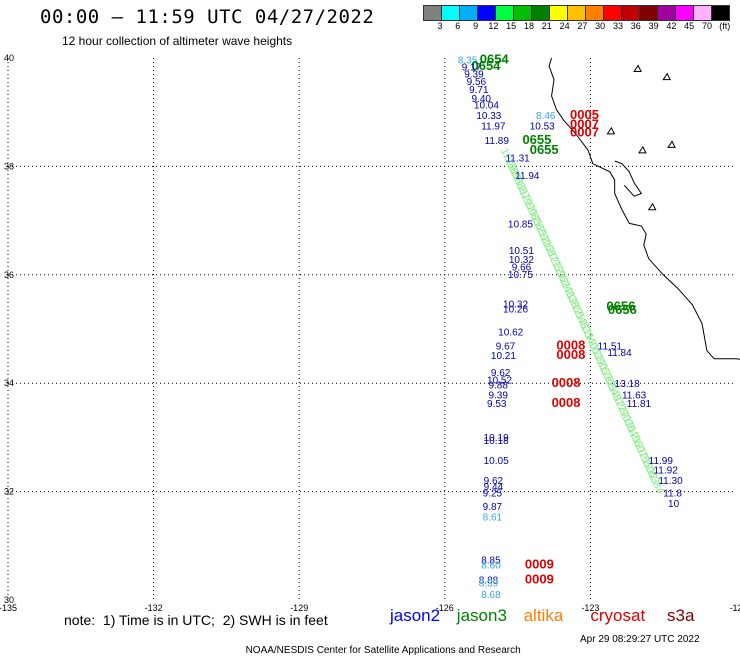 Image resolution: width=740 pixels, height=667 pixels. Describe the element at coordinates (497, 141) in the screenshot. I see `wave-height-label: 11.89` at that location.